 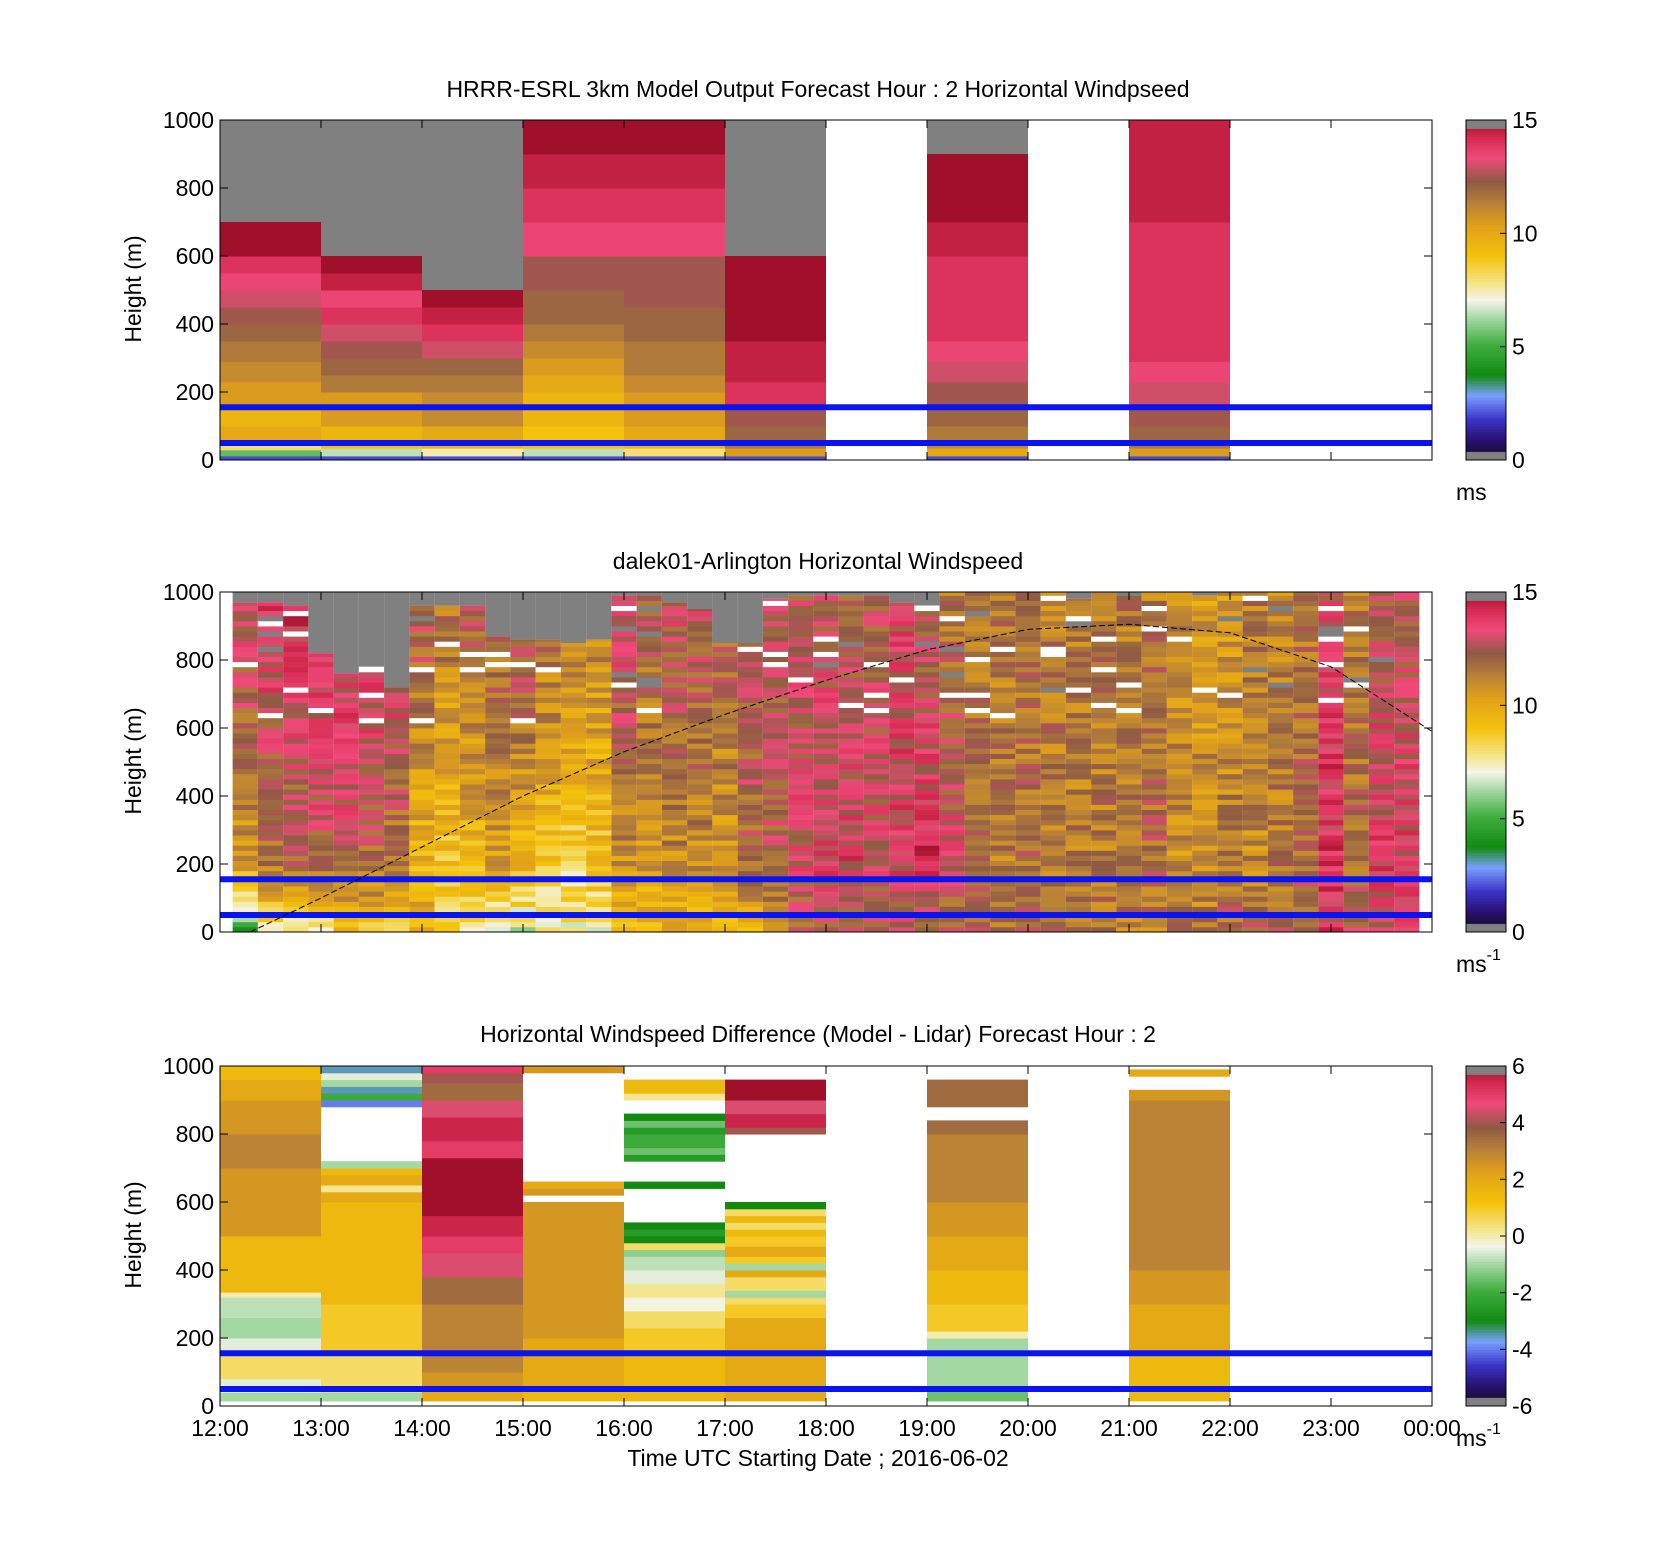 I want to click on colorbar-tick-label: 0, so click(x=1518, y=932).